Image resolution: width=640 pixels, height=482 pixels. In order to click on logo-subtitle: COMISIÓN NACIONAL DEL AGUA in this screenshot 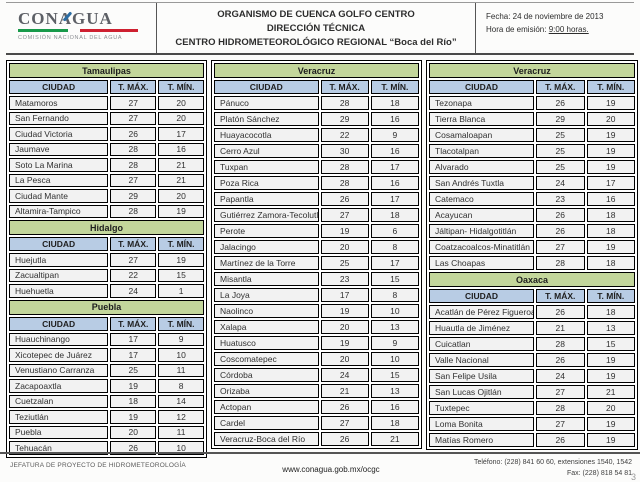, I will do `click(70, 38)`.